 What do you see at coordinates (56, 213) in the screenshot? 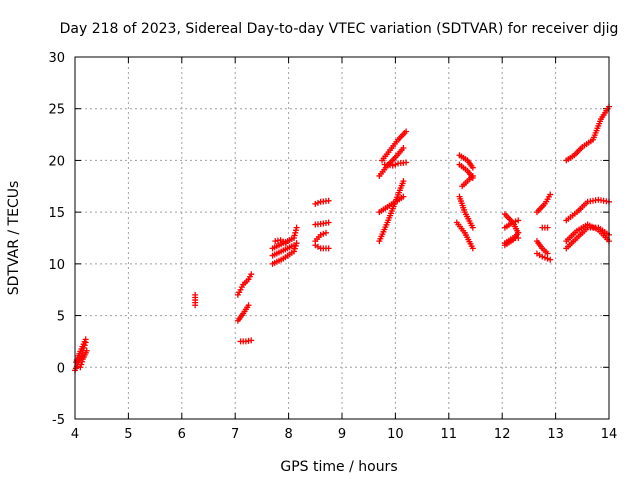
I see `y-tick-label: 15` at bounding box center [56, 213].